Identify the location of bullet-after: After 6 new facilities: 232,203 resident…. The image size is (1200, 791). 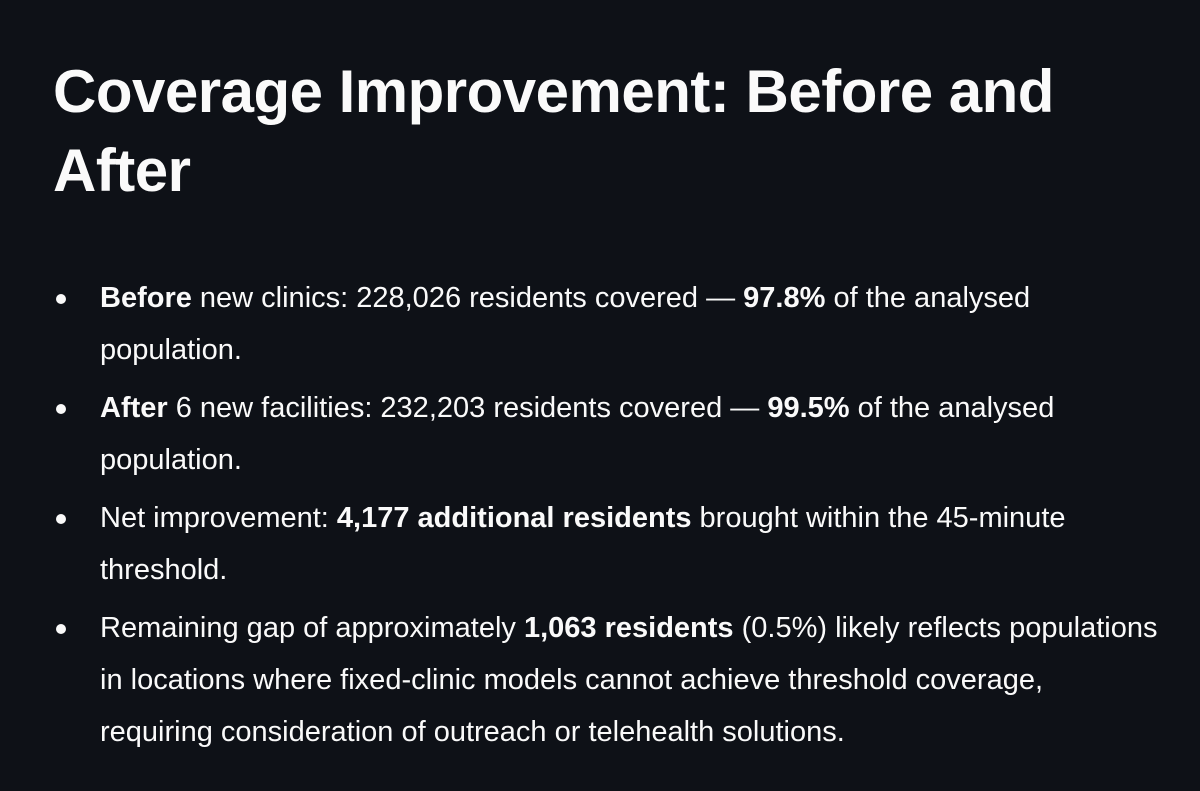
(608, 434).